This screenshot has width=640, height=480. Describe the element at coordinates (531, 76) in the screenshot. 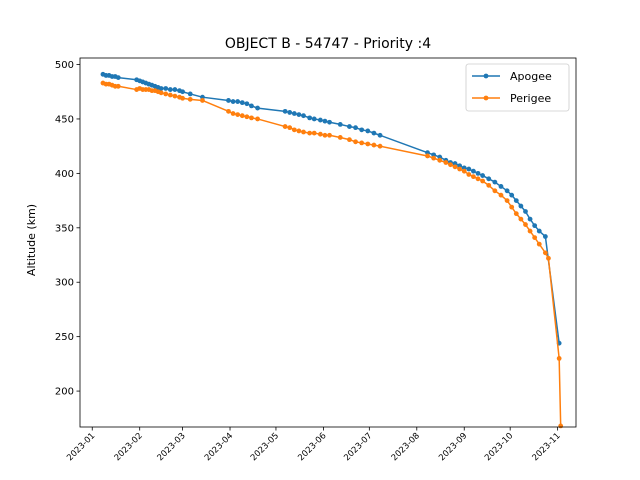

I see `legend-label-apogee: Apogee` at that location.